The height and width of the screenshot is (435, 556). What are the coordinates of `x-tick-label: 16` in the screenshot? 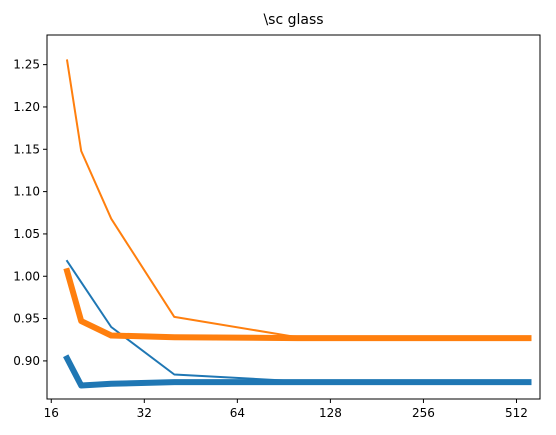 It's located at (51, 413).